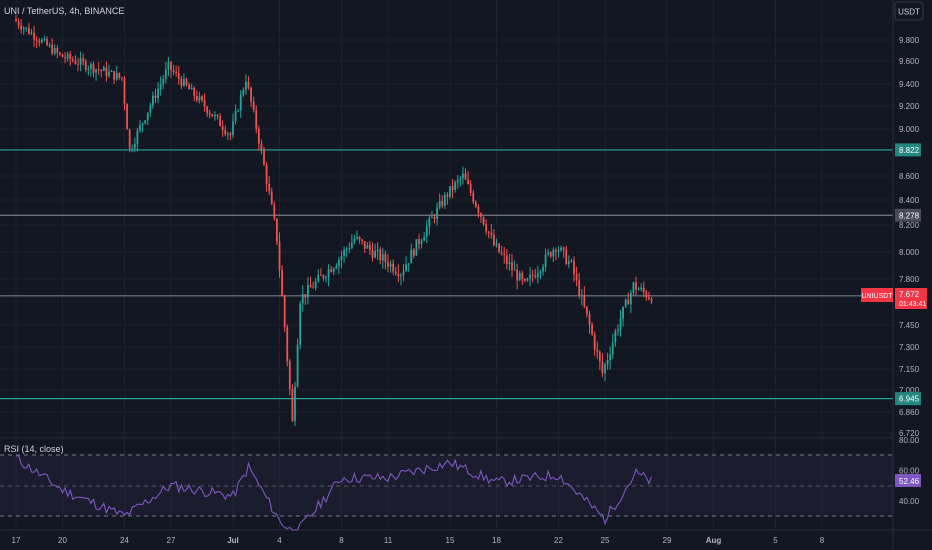 This screenshot has width=932, height=550. Describe the element at coordinates (909, 471) in the screenshot. I see `rsi-axis: 80.00 60.00 40.00` at that location.